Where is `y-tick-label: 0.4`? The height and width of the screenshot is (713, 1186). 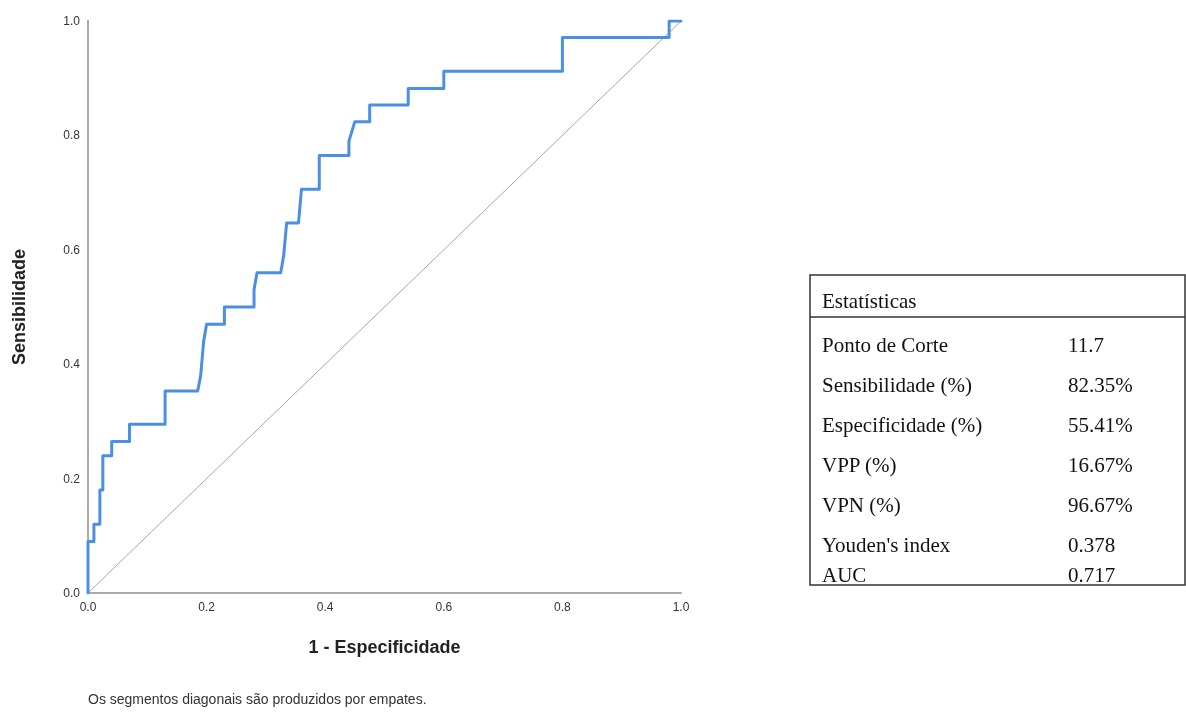 y-tick-label: 0.4 is located at coordinates (72, 364).